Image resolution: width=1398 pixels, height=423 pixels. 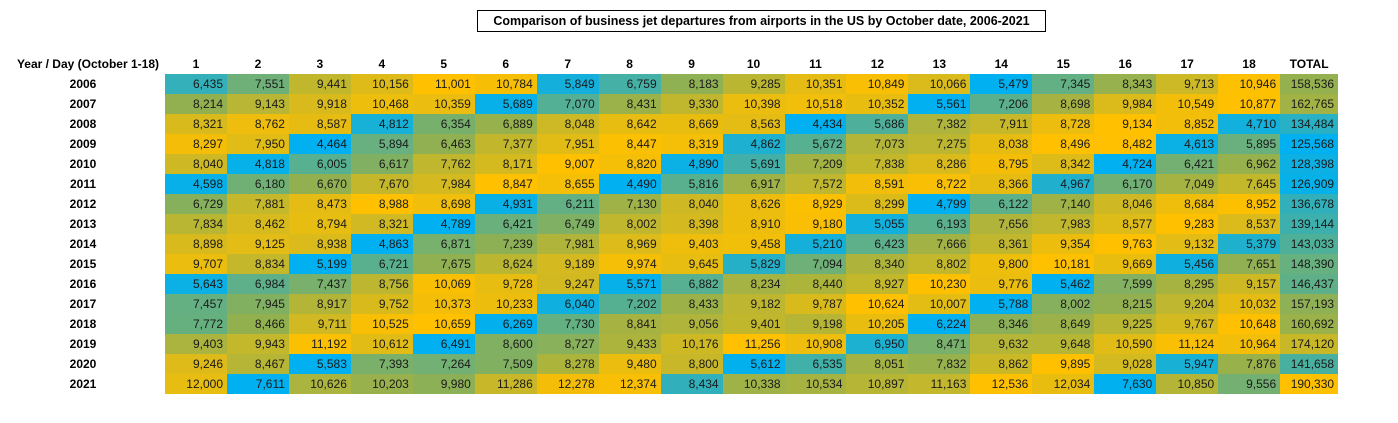 What do you see at coordinates (567, 384) in the screenshot?
I see `heatmap-cell: 12,278` at bounding box center [567, 384].